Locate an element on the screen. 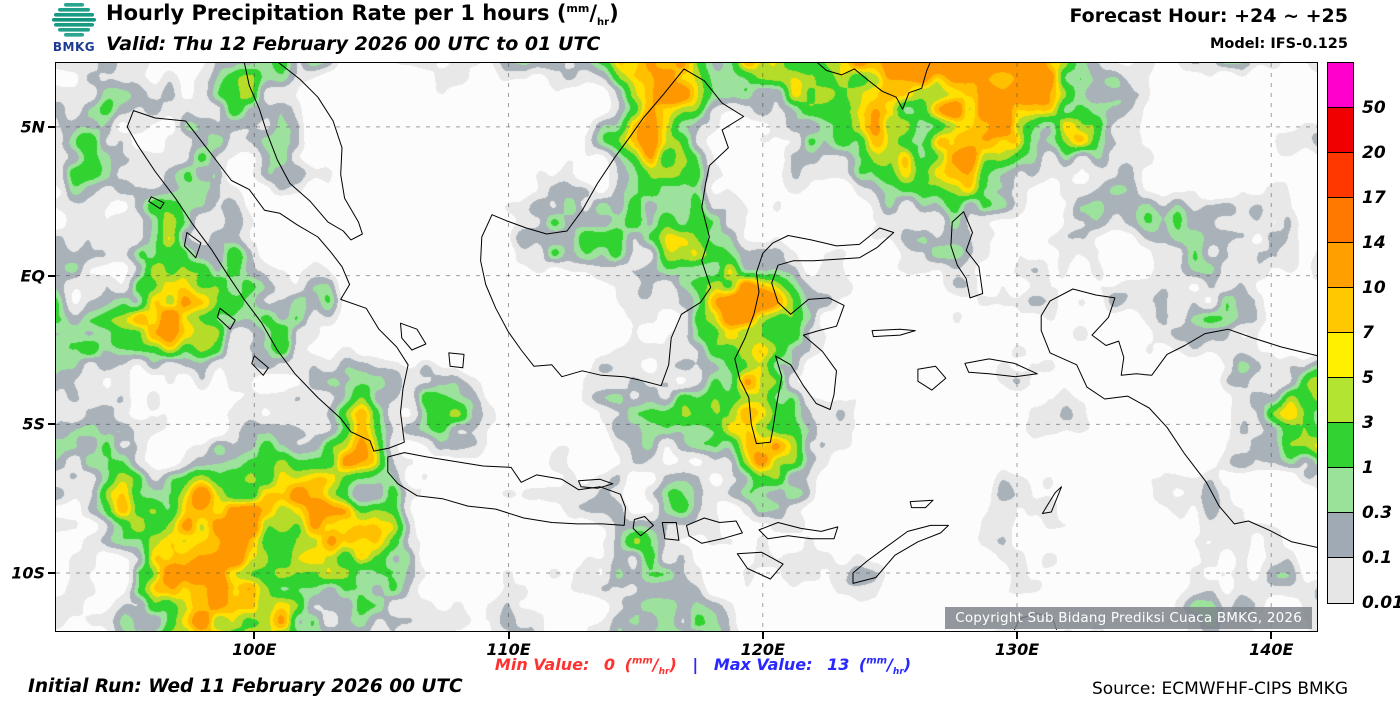 Image resolution: width=1400 pixels, height=709 pixels. title-unit: (mm/hr) is located at coordinates (587, 15).